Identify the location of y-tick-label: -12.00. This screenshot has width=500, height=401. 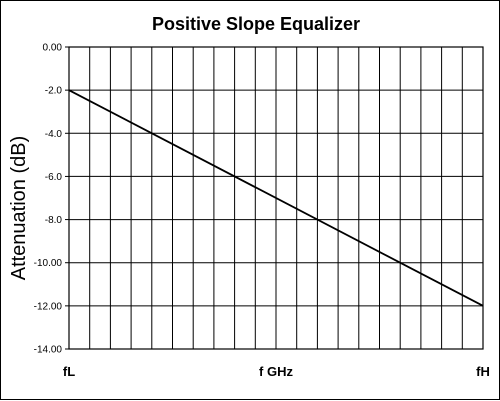
(48, 306).